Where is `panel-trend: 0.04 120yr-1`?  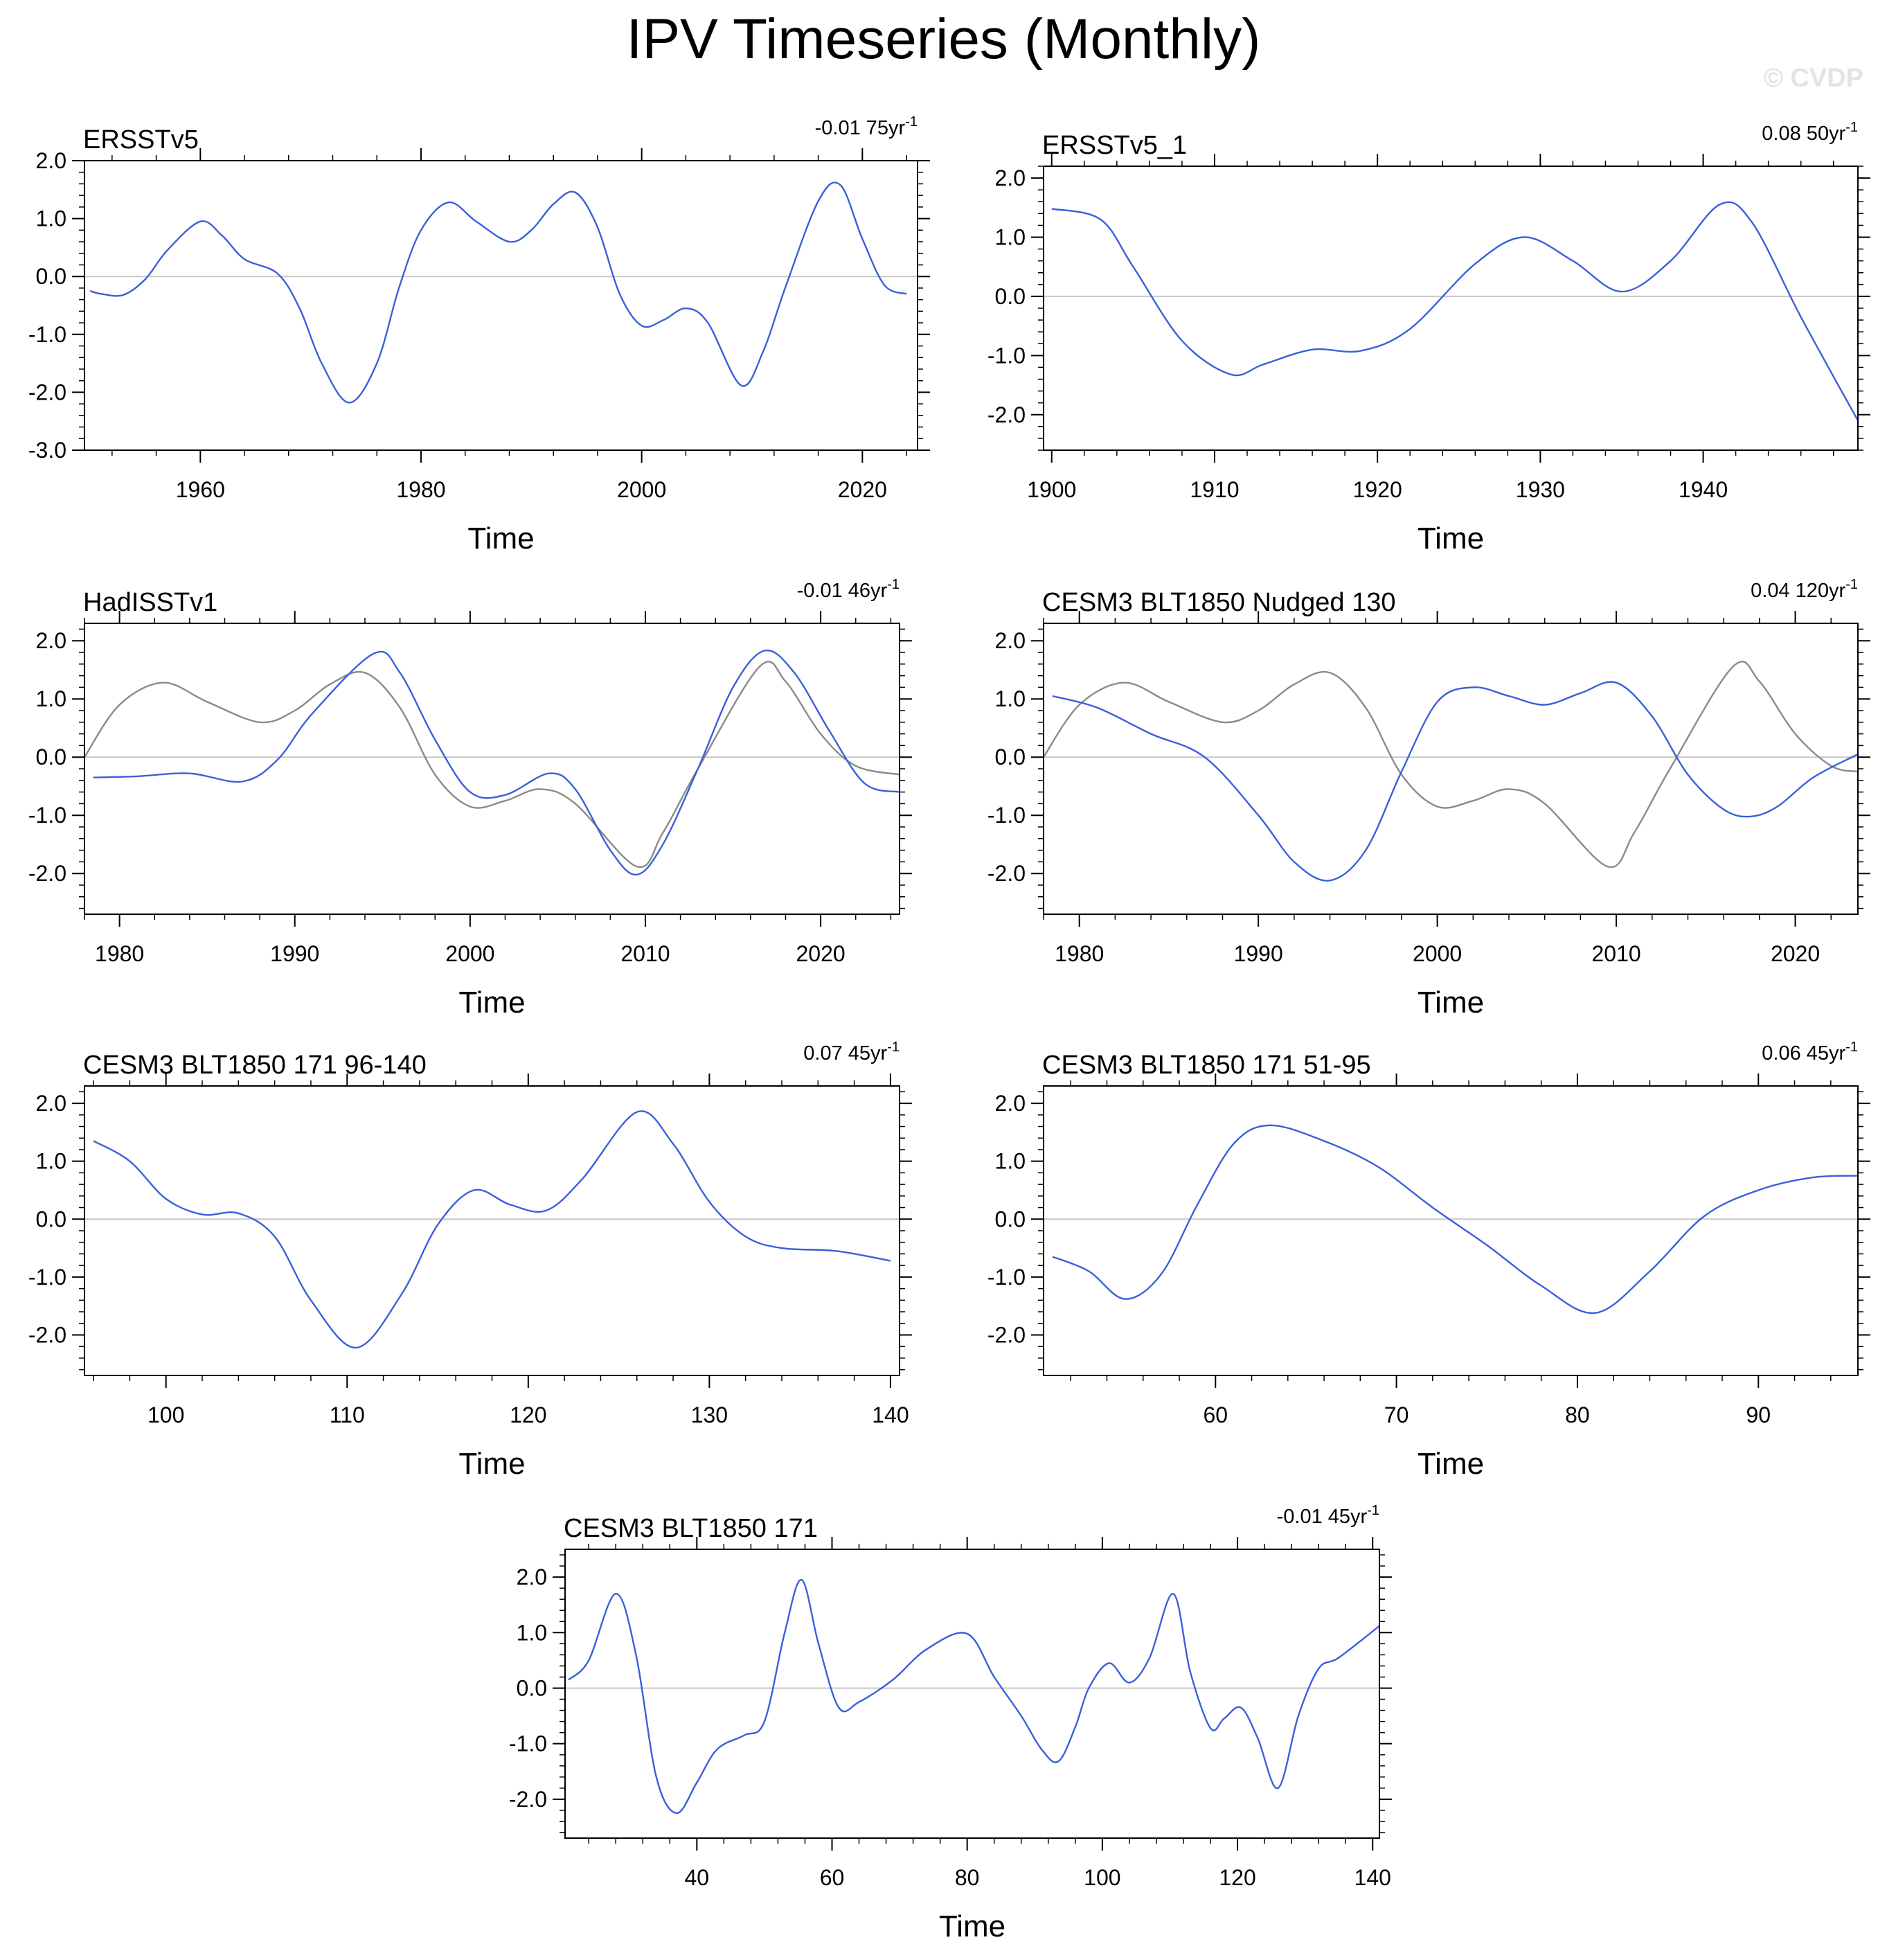 panel-trend: 0.04 120yr-1 is located at coordinates (1805, 590).